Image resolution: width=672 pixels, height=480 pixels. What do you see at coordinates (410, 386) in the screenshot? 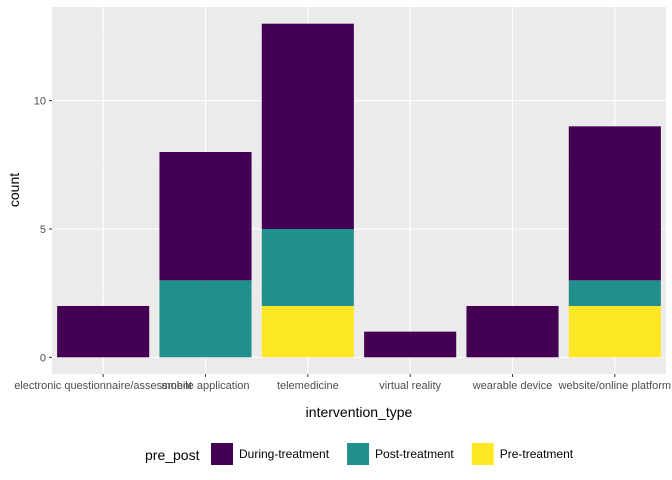
I see `x-tick-label: virtual reality` at bounding box center [410, 386].